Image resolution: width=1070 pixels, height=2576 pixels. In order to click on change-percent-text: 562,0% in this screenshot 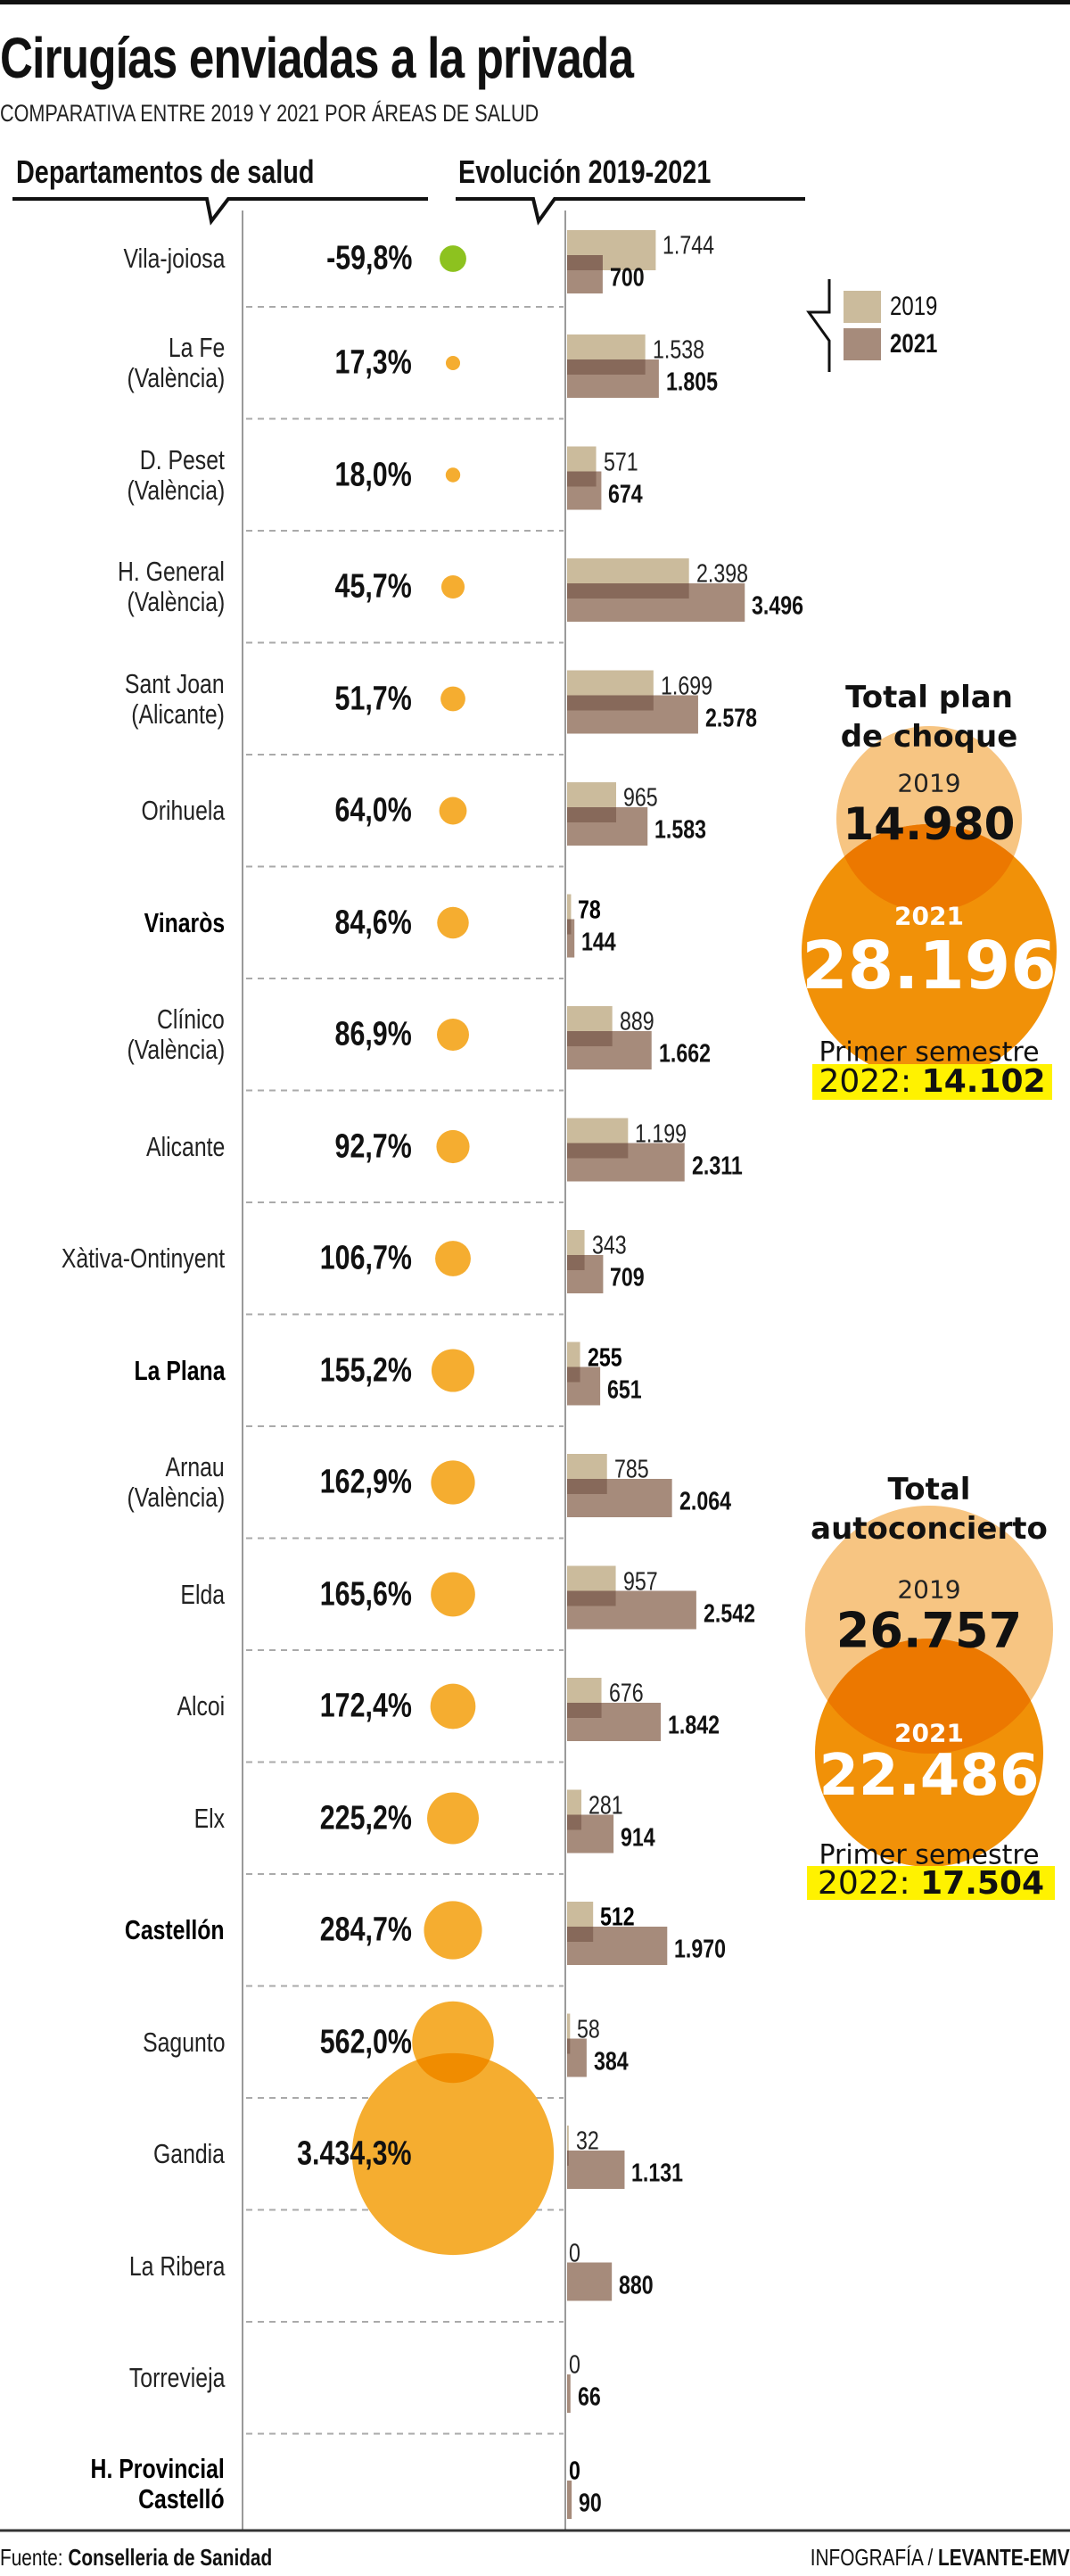, I will do `click(365, 2041)`.